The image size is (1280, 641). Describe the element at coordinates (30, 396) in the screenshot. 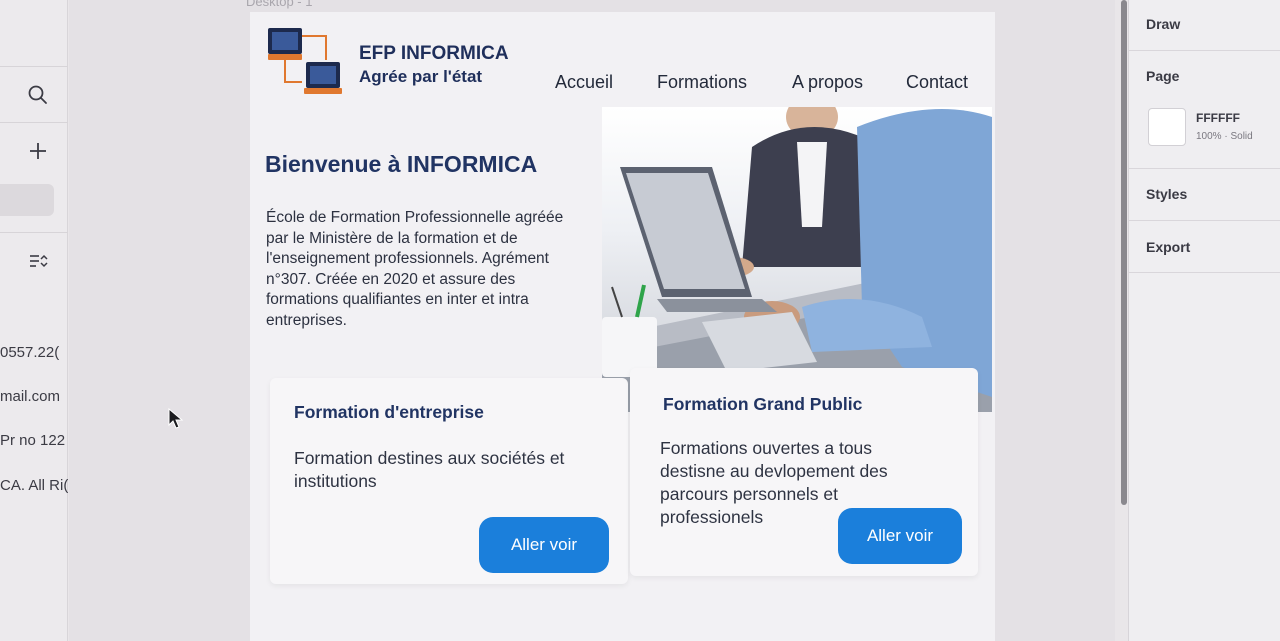

I see `email-text: mail.com` at that location.